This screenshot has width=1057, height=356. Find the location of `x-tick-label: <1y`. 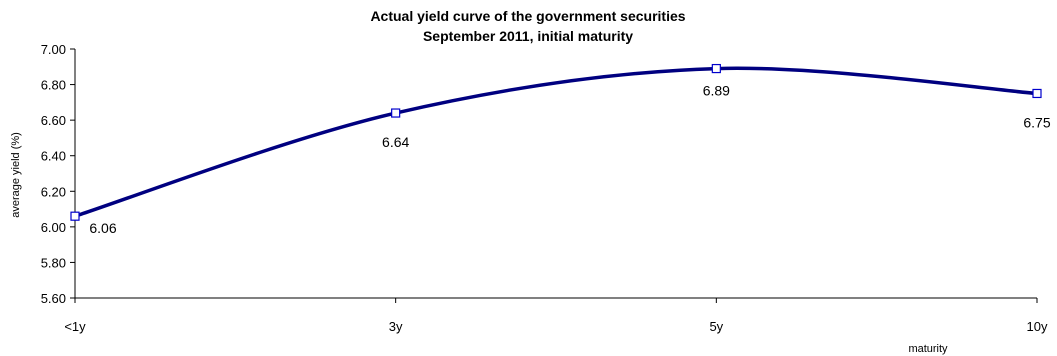

x-tick-label: <1y is located at coordinates (75, 326).